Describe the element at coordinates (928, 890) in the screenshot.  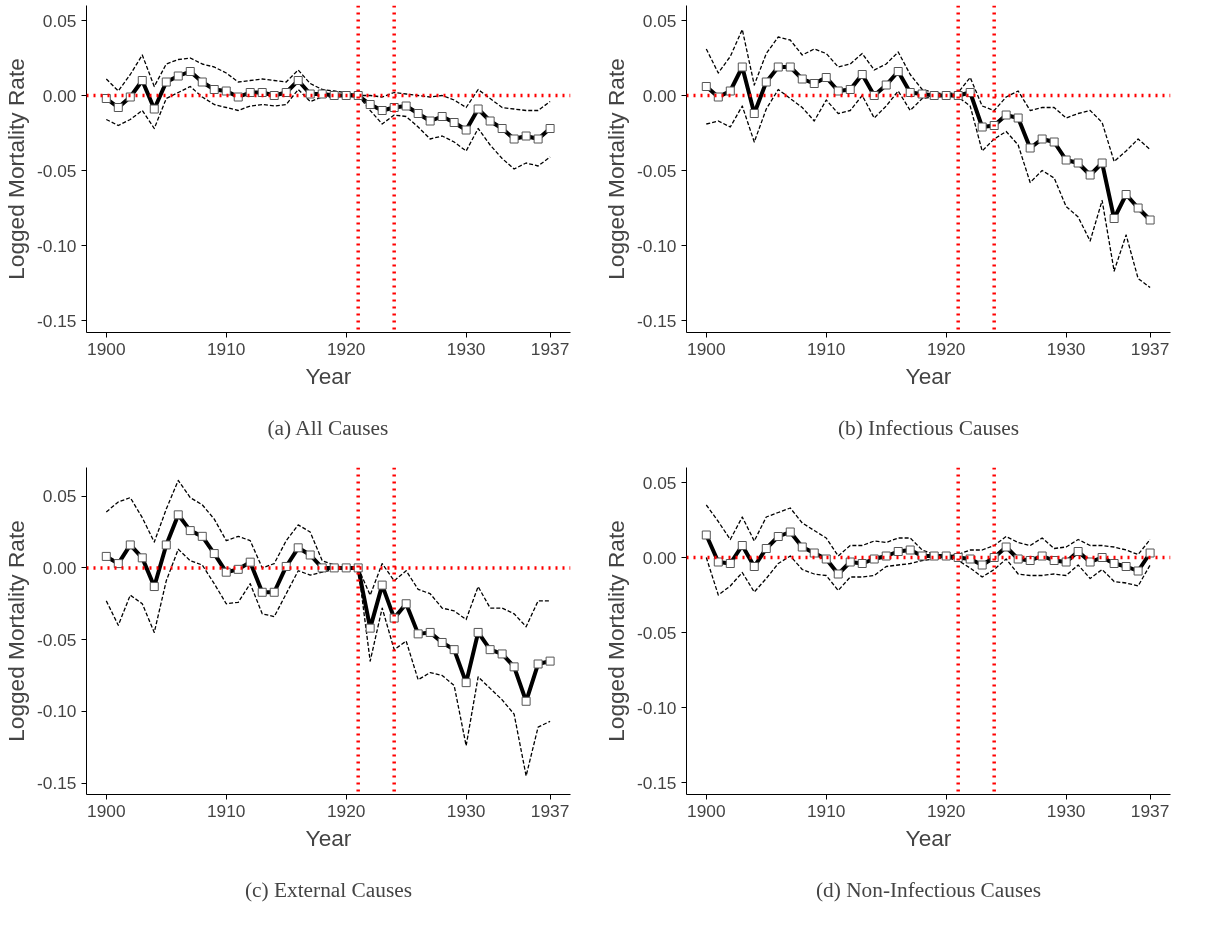
I see `text: (d) Non-Infectious Causes` at that location.